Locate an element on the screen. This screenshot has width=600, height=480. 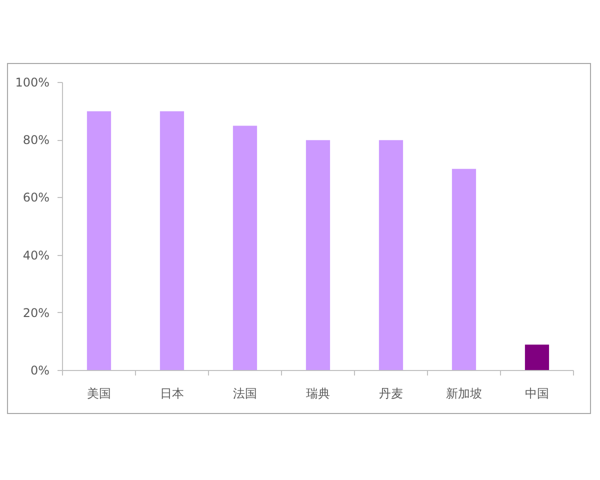
x-tick-label: 新加坡 is located at coordinates (464, 393).